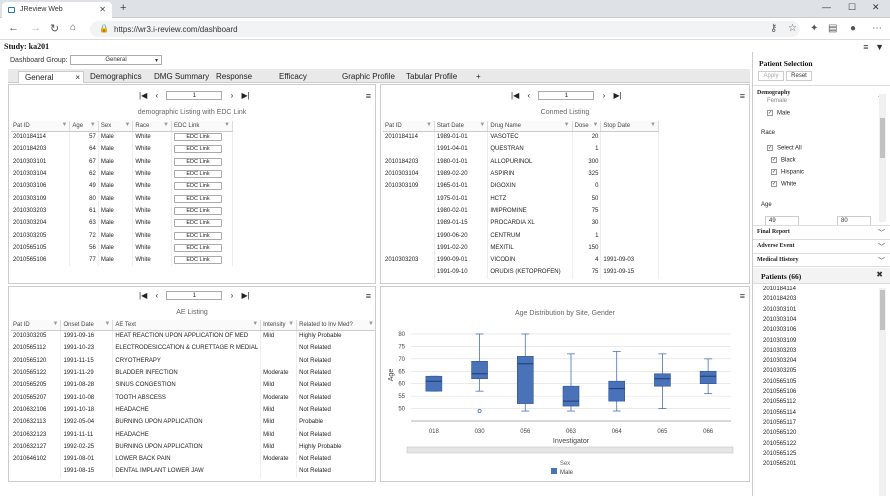  I want to click on column-header: Dose ▼, so click(587, 126).